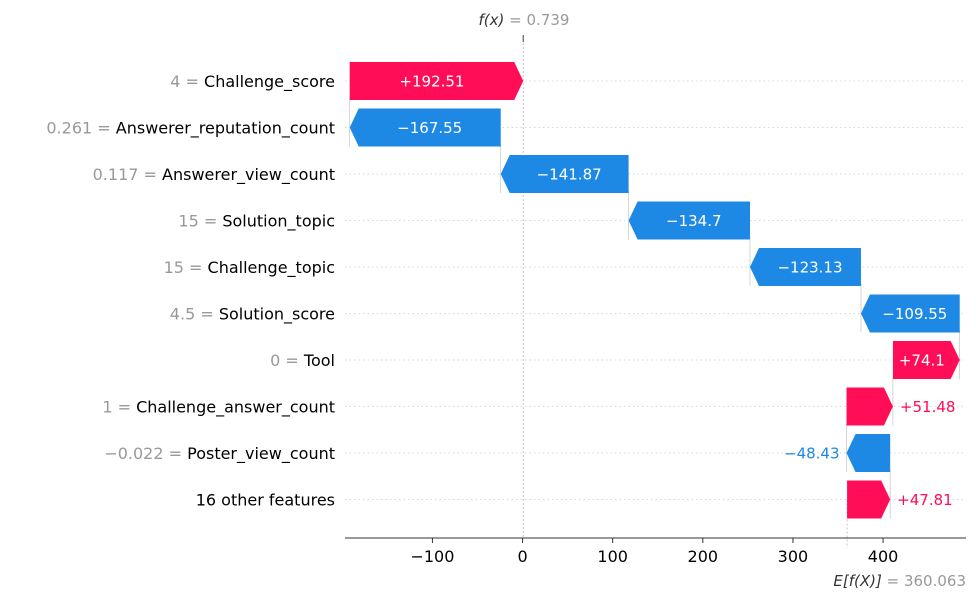 The image size is (976, 605). I want to click on feature-name: Challenge_answer_count, so click(235, 408).